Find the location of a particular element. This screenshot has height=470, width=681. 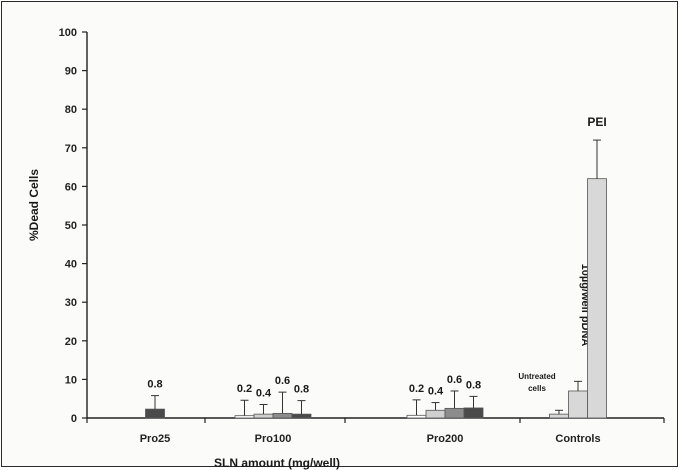

data-label-line: Untreated is located at coordinates (536, 376).